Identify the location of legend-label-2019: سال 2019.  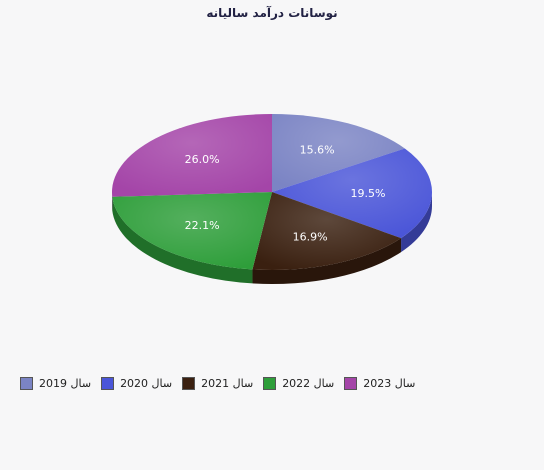
(65, 383).